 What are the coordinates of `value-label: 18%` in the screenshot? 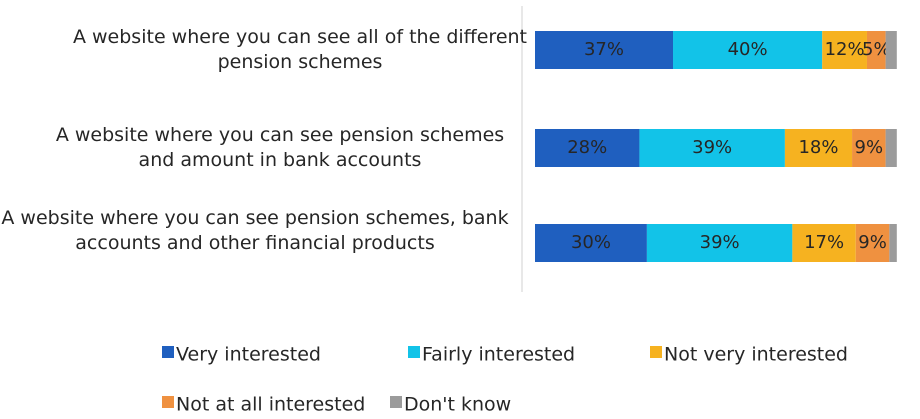 It's located at (818, 147).